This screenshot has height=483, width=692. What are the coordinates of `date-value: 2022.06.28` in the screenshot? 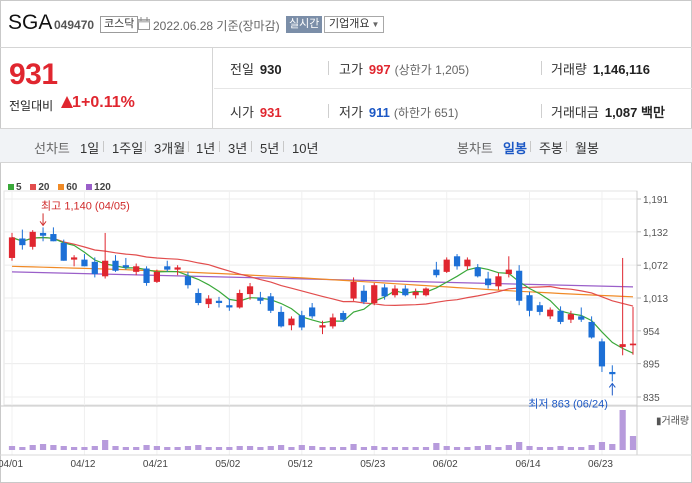 It's located at (183, 26).